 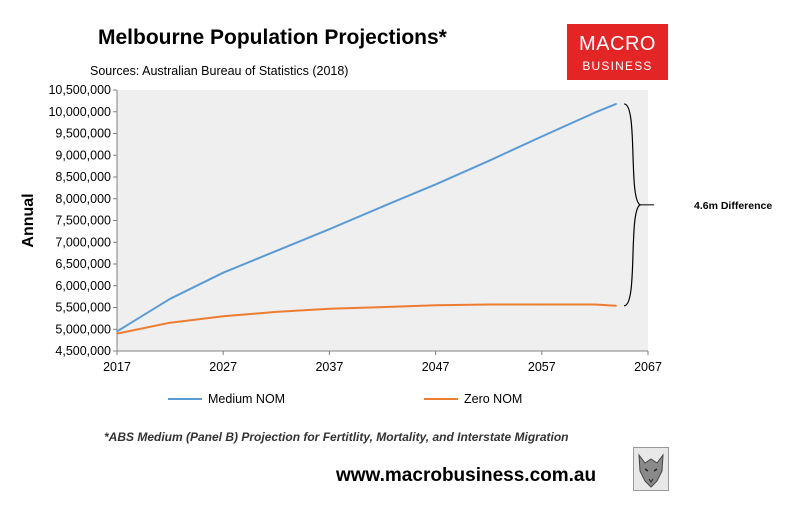 I want to click on difference-annotation: 4.6m Difference, so click(x=733, y=206).